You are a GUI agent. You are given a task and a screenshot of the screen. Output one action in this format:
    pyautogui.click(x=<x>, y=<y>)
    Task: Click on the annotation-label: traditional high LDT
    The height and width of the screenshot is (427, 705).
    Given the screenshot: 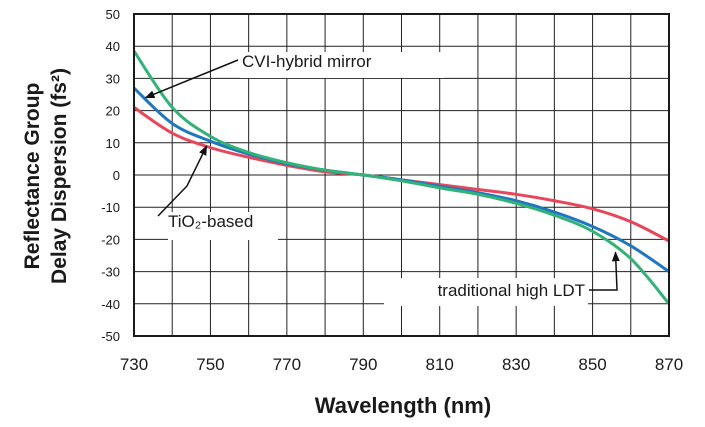 What is the action you would take?
    pyautogui.click(x=511, y=290)
    